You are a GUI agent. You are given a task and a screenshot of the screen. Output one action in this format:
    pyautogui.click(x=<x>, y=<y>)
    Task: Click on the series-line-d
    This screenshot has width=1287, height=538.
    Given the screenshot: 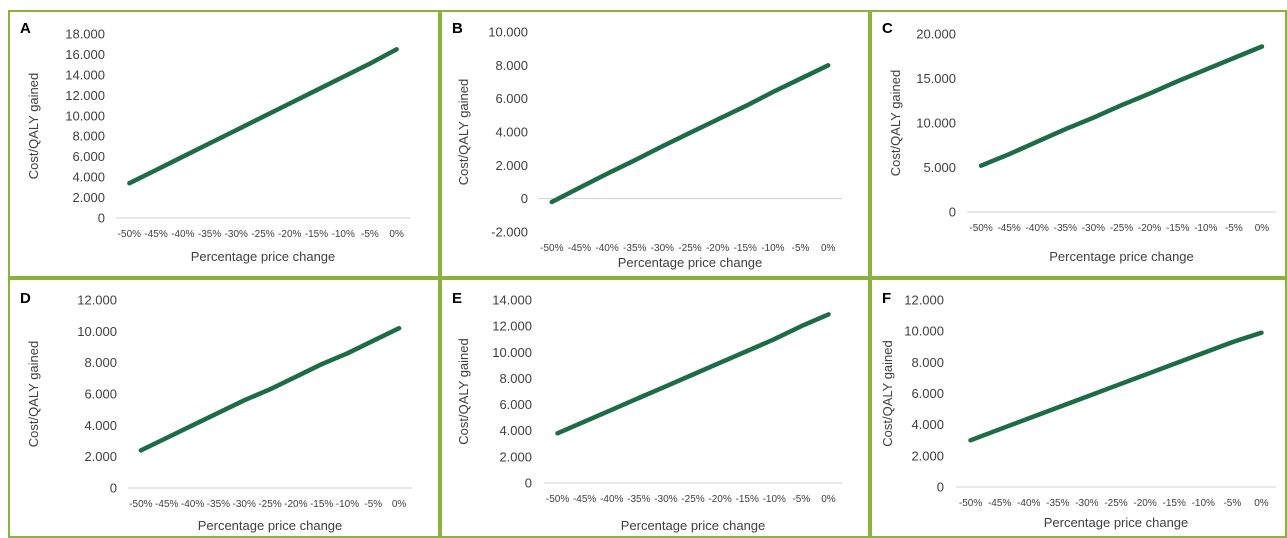 What is the action you would take?
    pyautogui.click(x=270, y=389)
    